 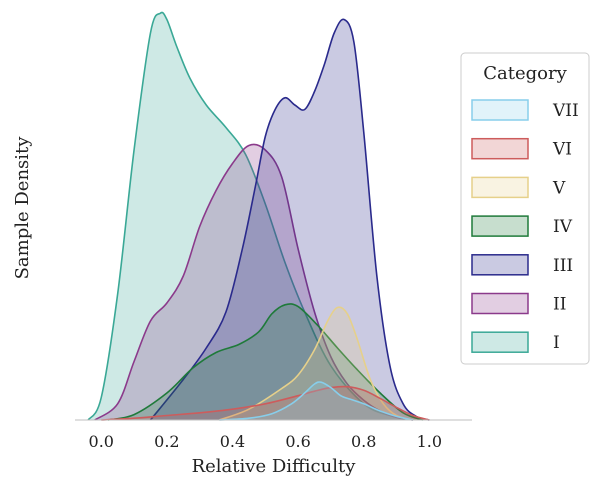 I want to click on density-area-v, so click(x=316, y=363).